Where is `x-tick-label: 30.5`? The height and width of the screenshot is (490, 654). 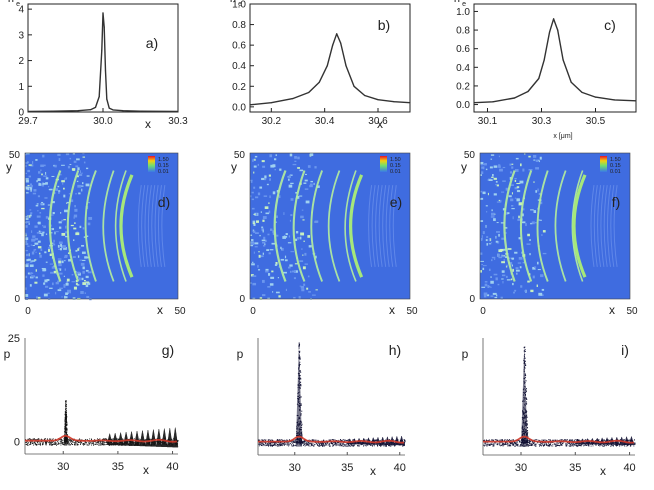
x-tick-label: 30.5 is located at coordinates (596, 121).